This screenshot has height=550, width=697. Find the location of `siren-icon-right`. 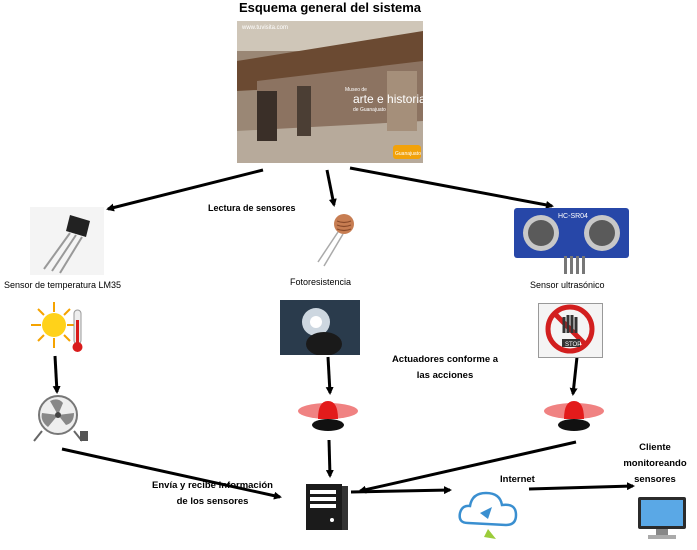

siren-icon-right is located at coordinates (574, 415).